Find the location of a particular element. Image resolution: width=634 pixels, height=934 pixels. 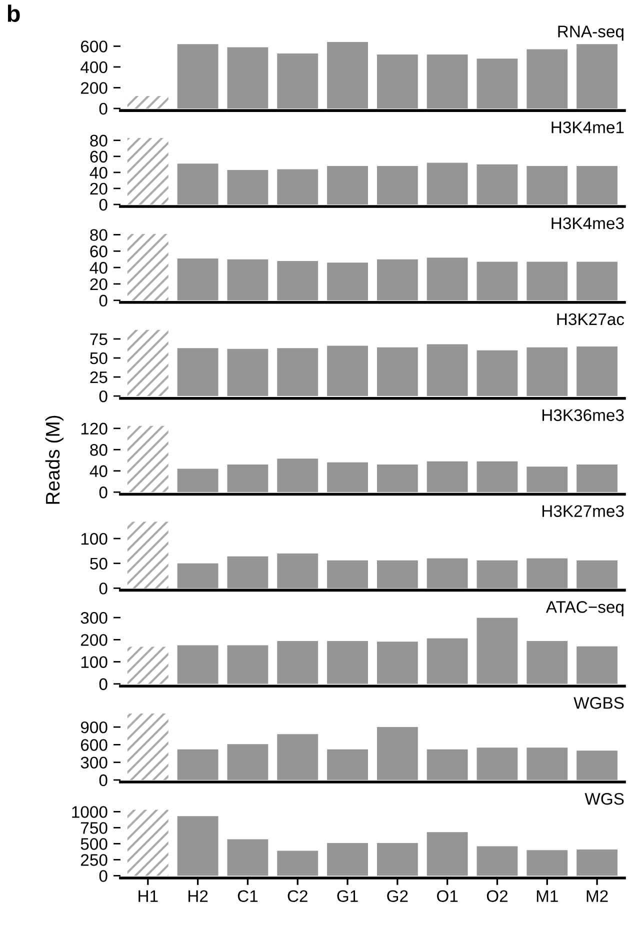

x-tick-label: G2 is located at coordinates (397, 896).